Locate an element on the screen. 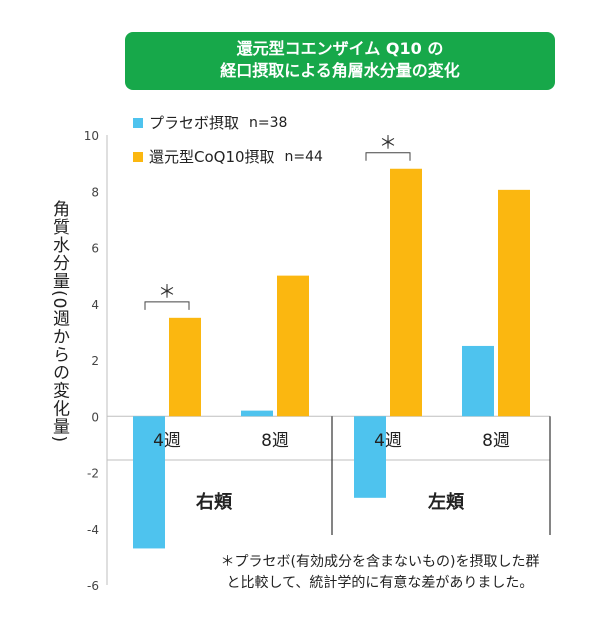  group-label-left-cheek: 左頬 is located at coordinates (446, 502).